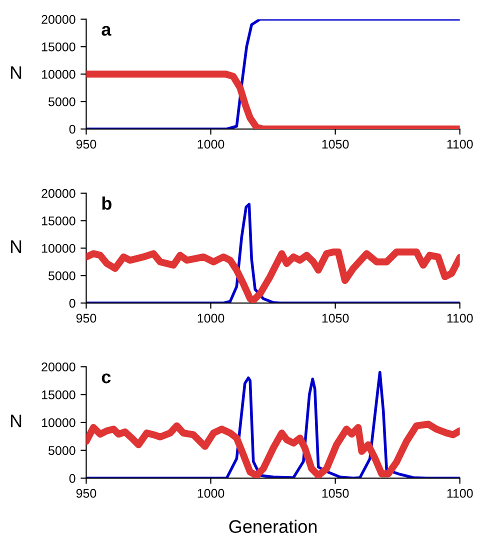  What do you see at coordinates (107, 203) in the screenshot?
I see `chart-title: b` at bounding box center [107, 203].